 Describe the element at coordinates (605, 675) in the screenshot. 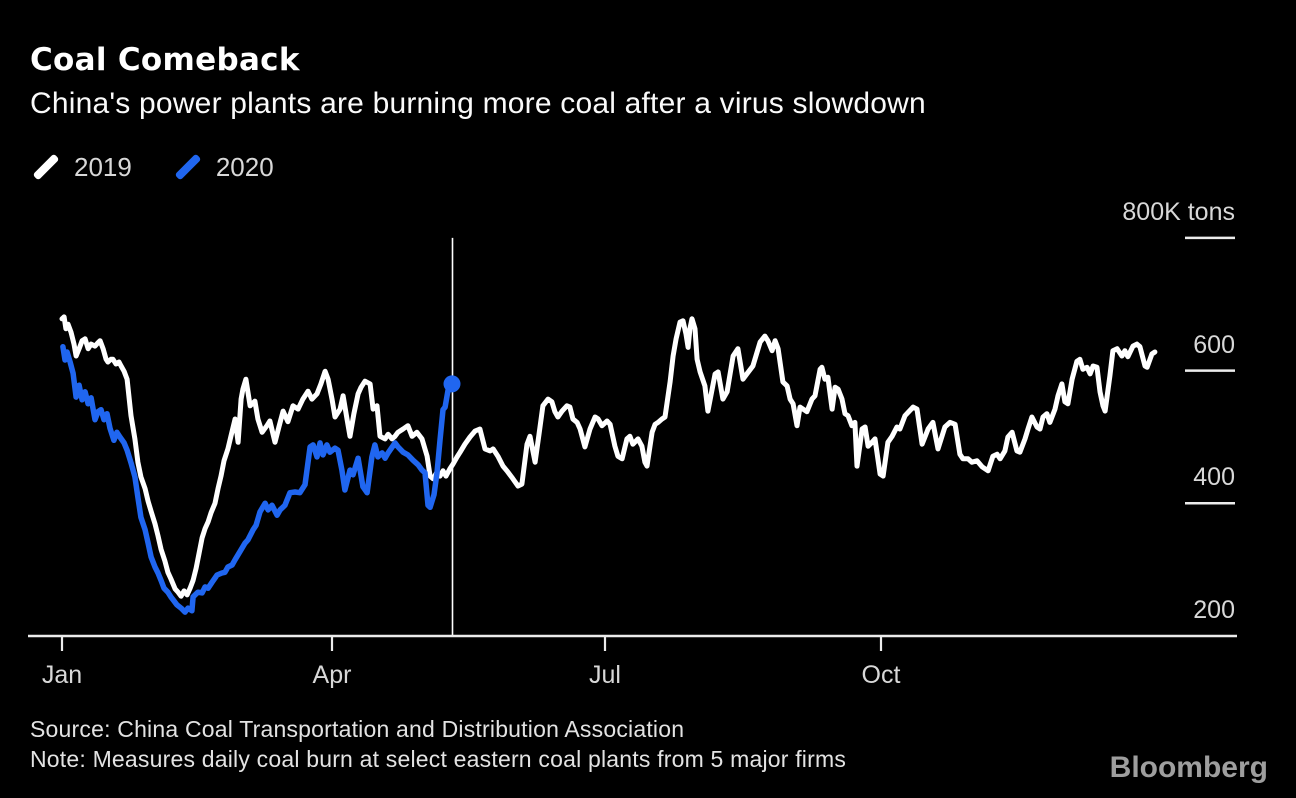

I see `x-axis-label-Jul: Jul` at that location.